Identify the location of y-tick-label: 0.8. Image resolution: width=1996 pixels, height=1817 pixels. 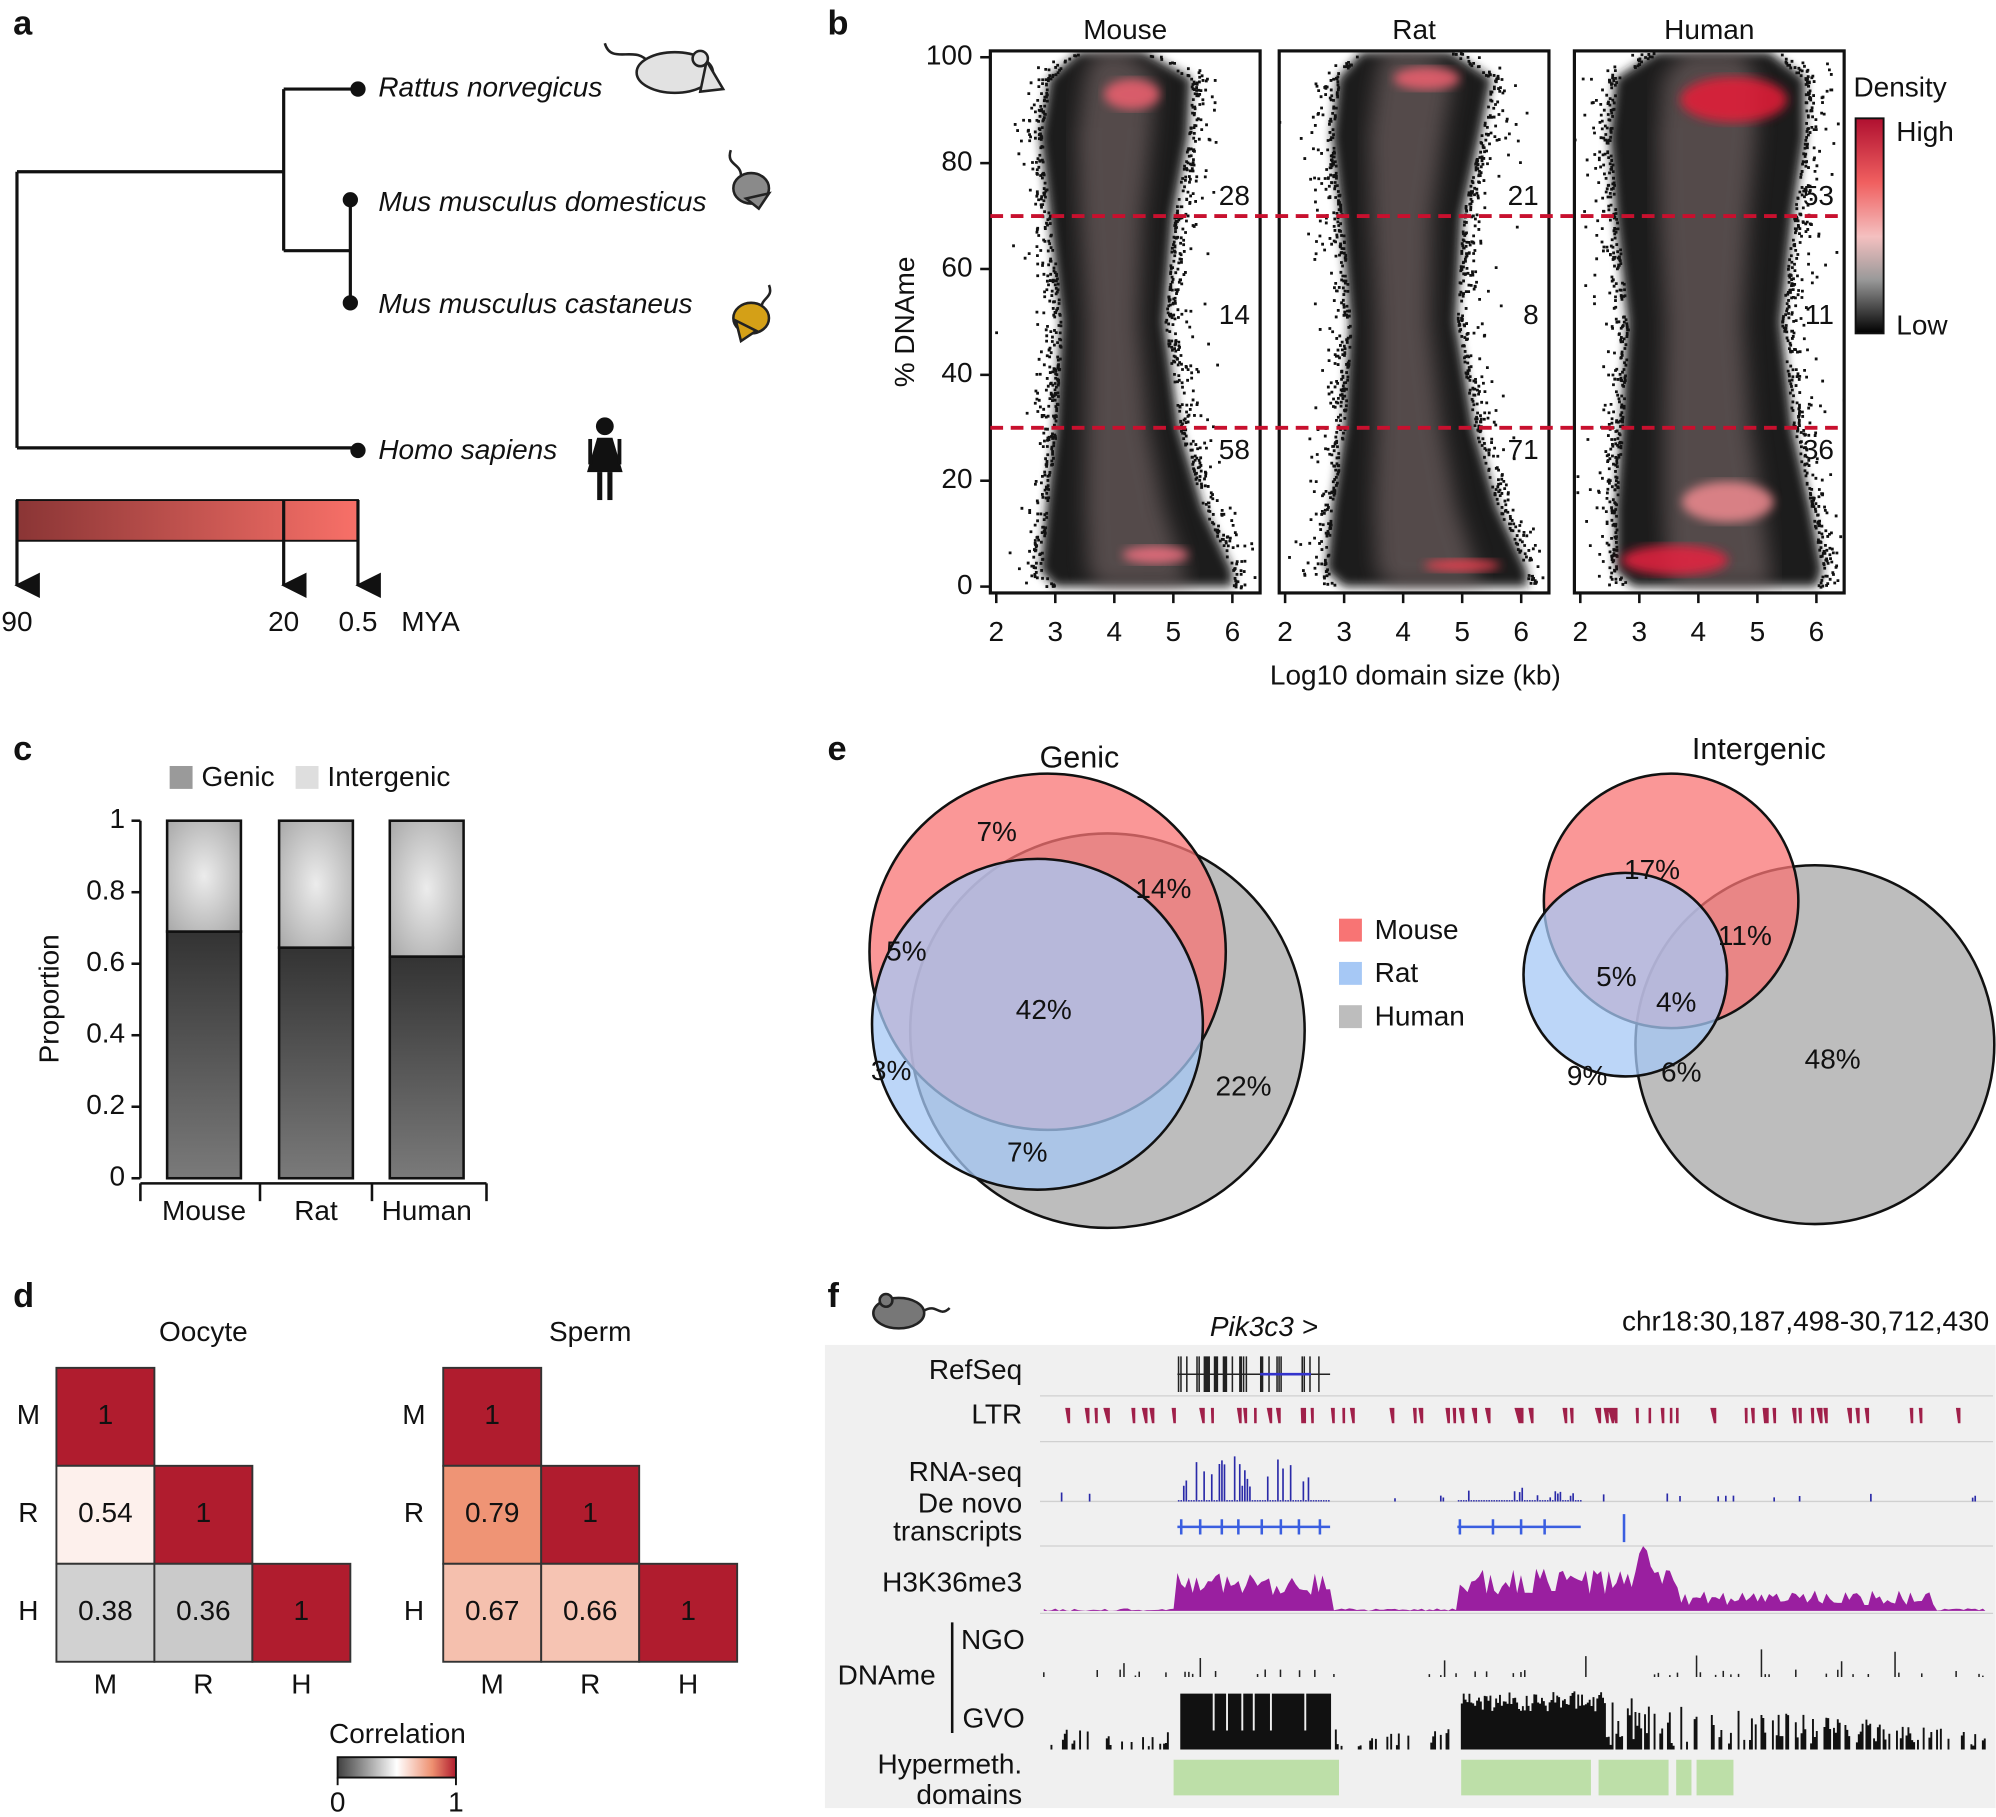
(105, 890).